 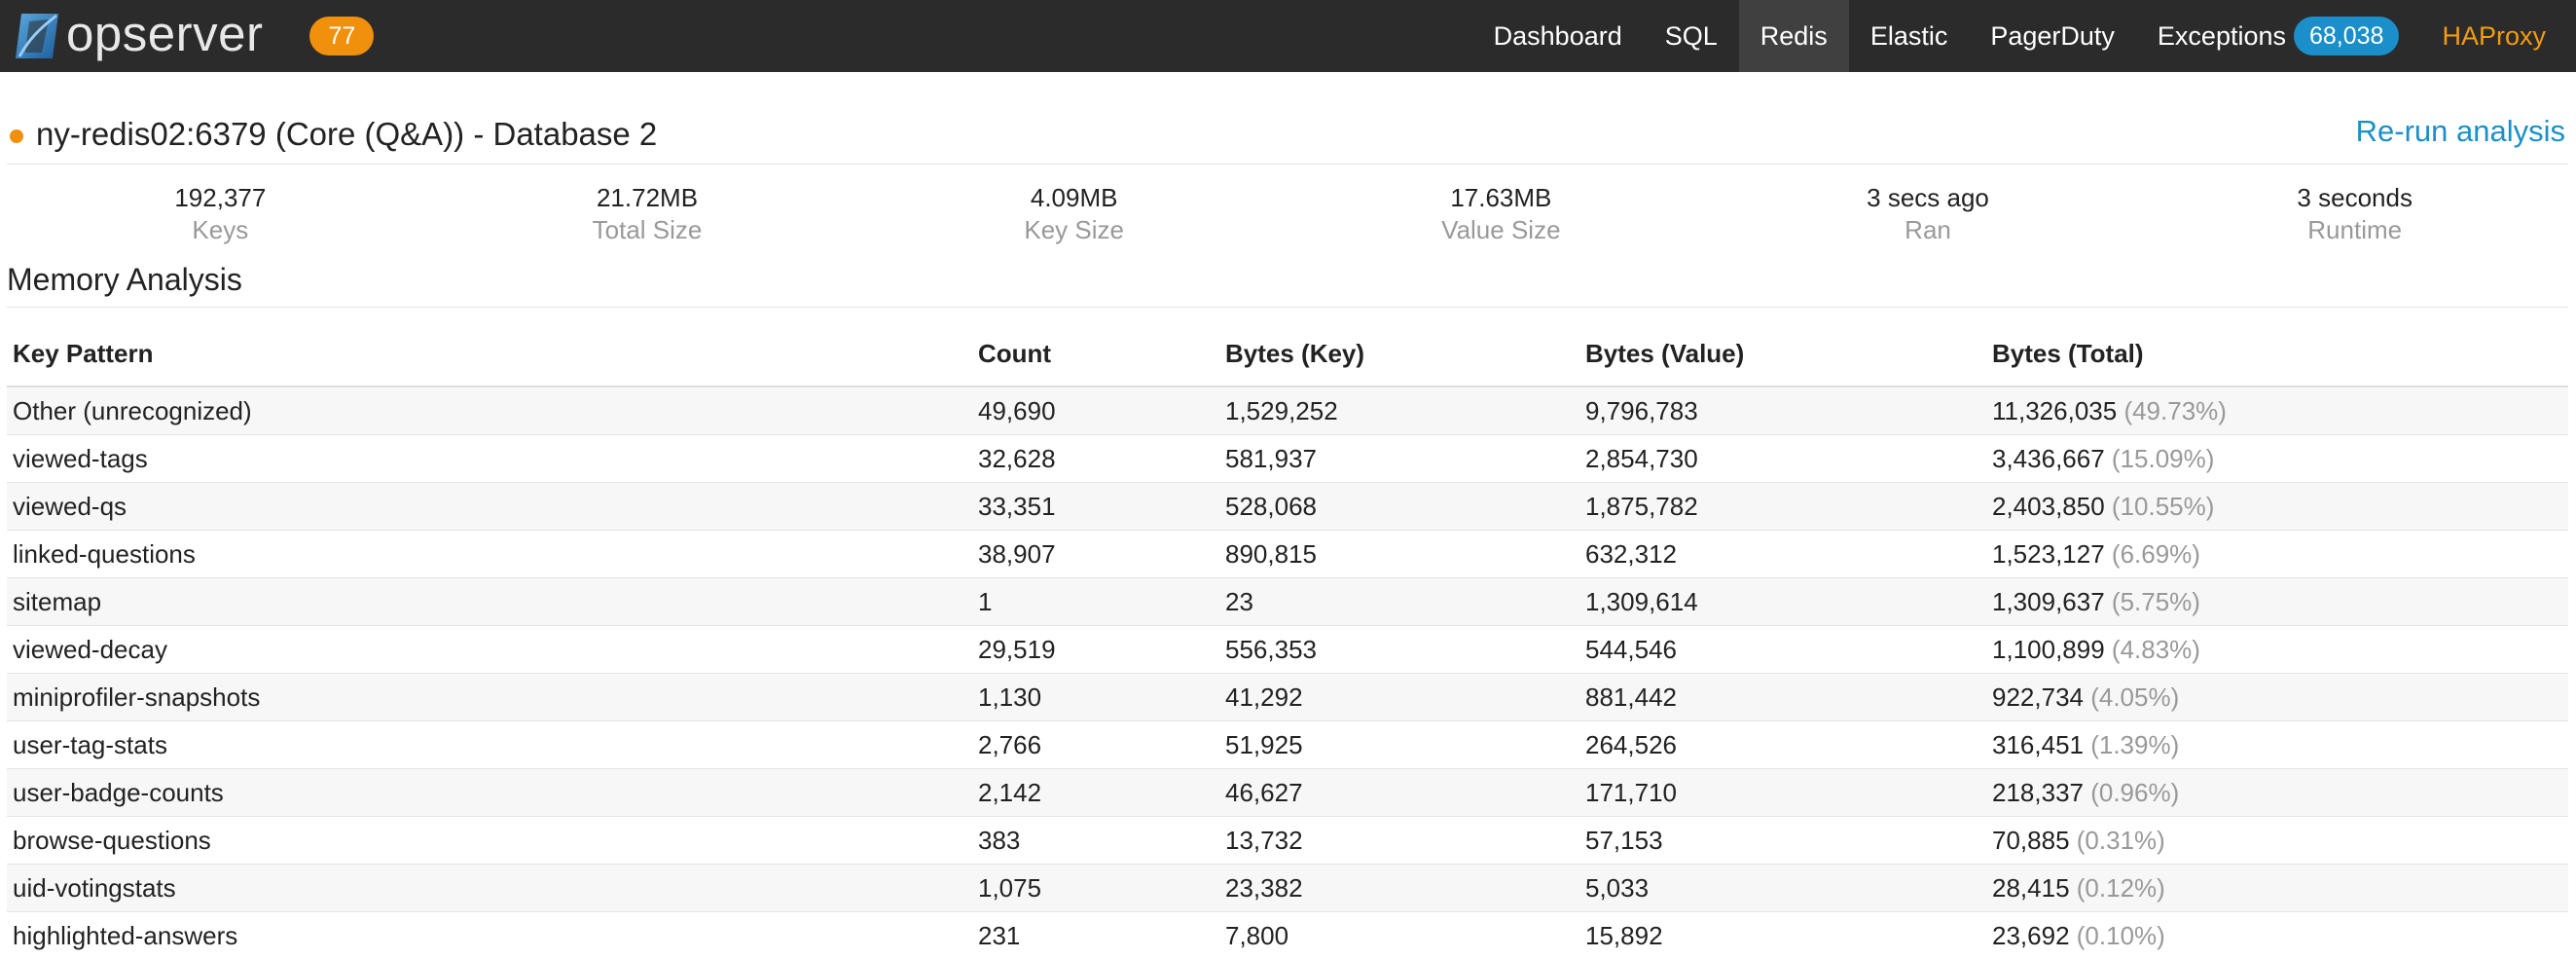 I want to click on stat-value: 17.63MB, so click(x=1501, y=197).